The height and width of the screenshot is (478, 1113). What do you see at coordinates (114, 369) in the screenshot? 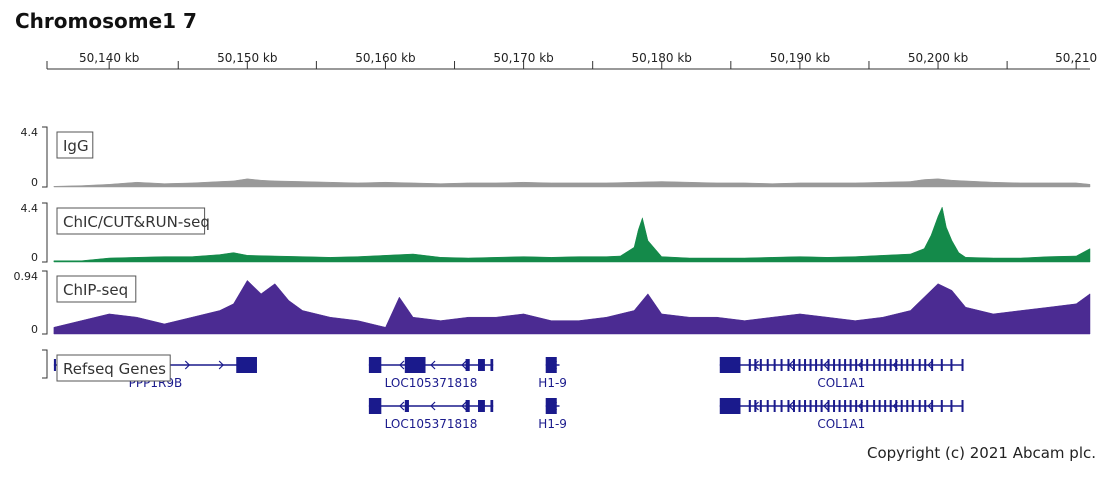
I see `track-label: Refseq Genes` at bounding box center [114, 369].